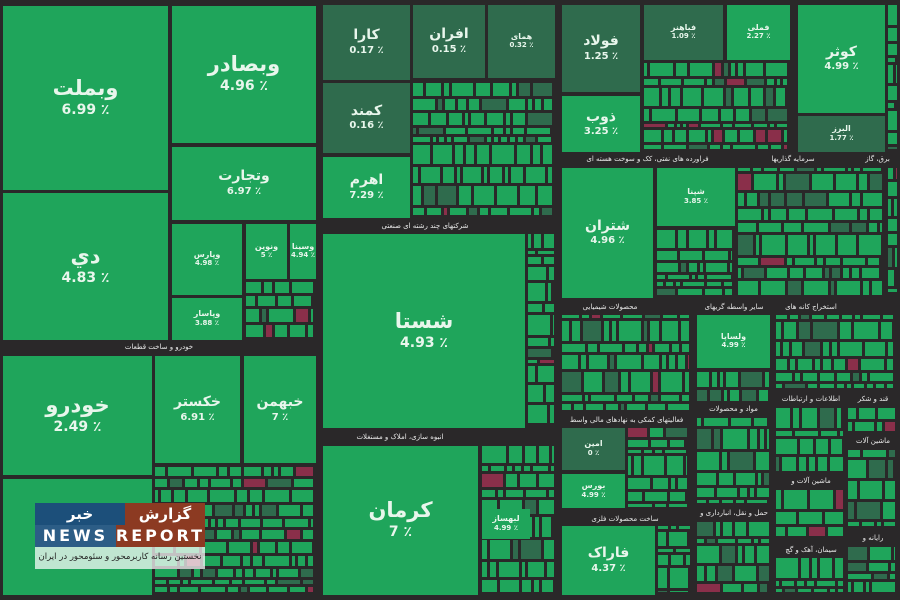 This screenshot has width=900, height=600. I want to click on tile-homay: همای 0.32 ٪, so click(521, 41).